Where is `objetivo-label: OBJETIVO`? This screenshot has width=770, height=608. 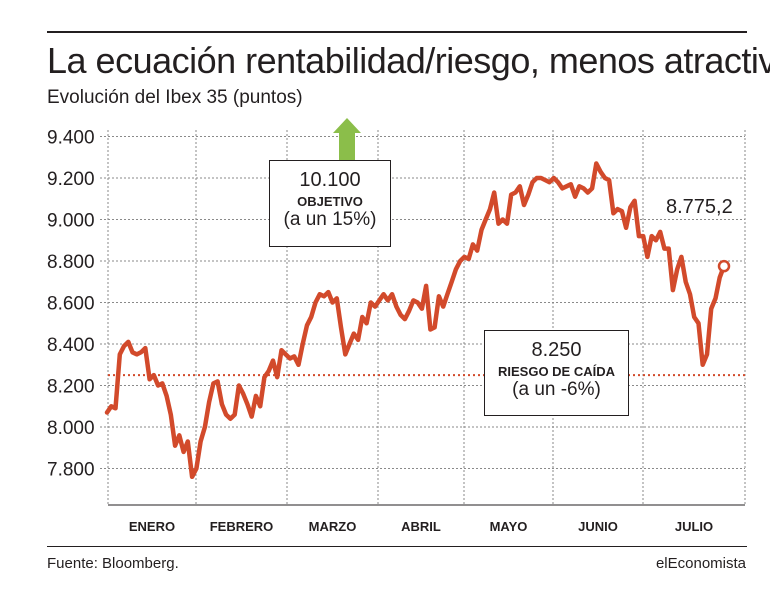 objetivo-label: OBJETIVO is located at coordinates (330, 201).